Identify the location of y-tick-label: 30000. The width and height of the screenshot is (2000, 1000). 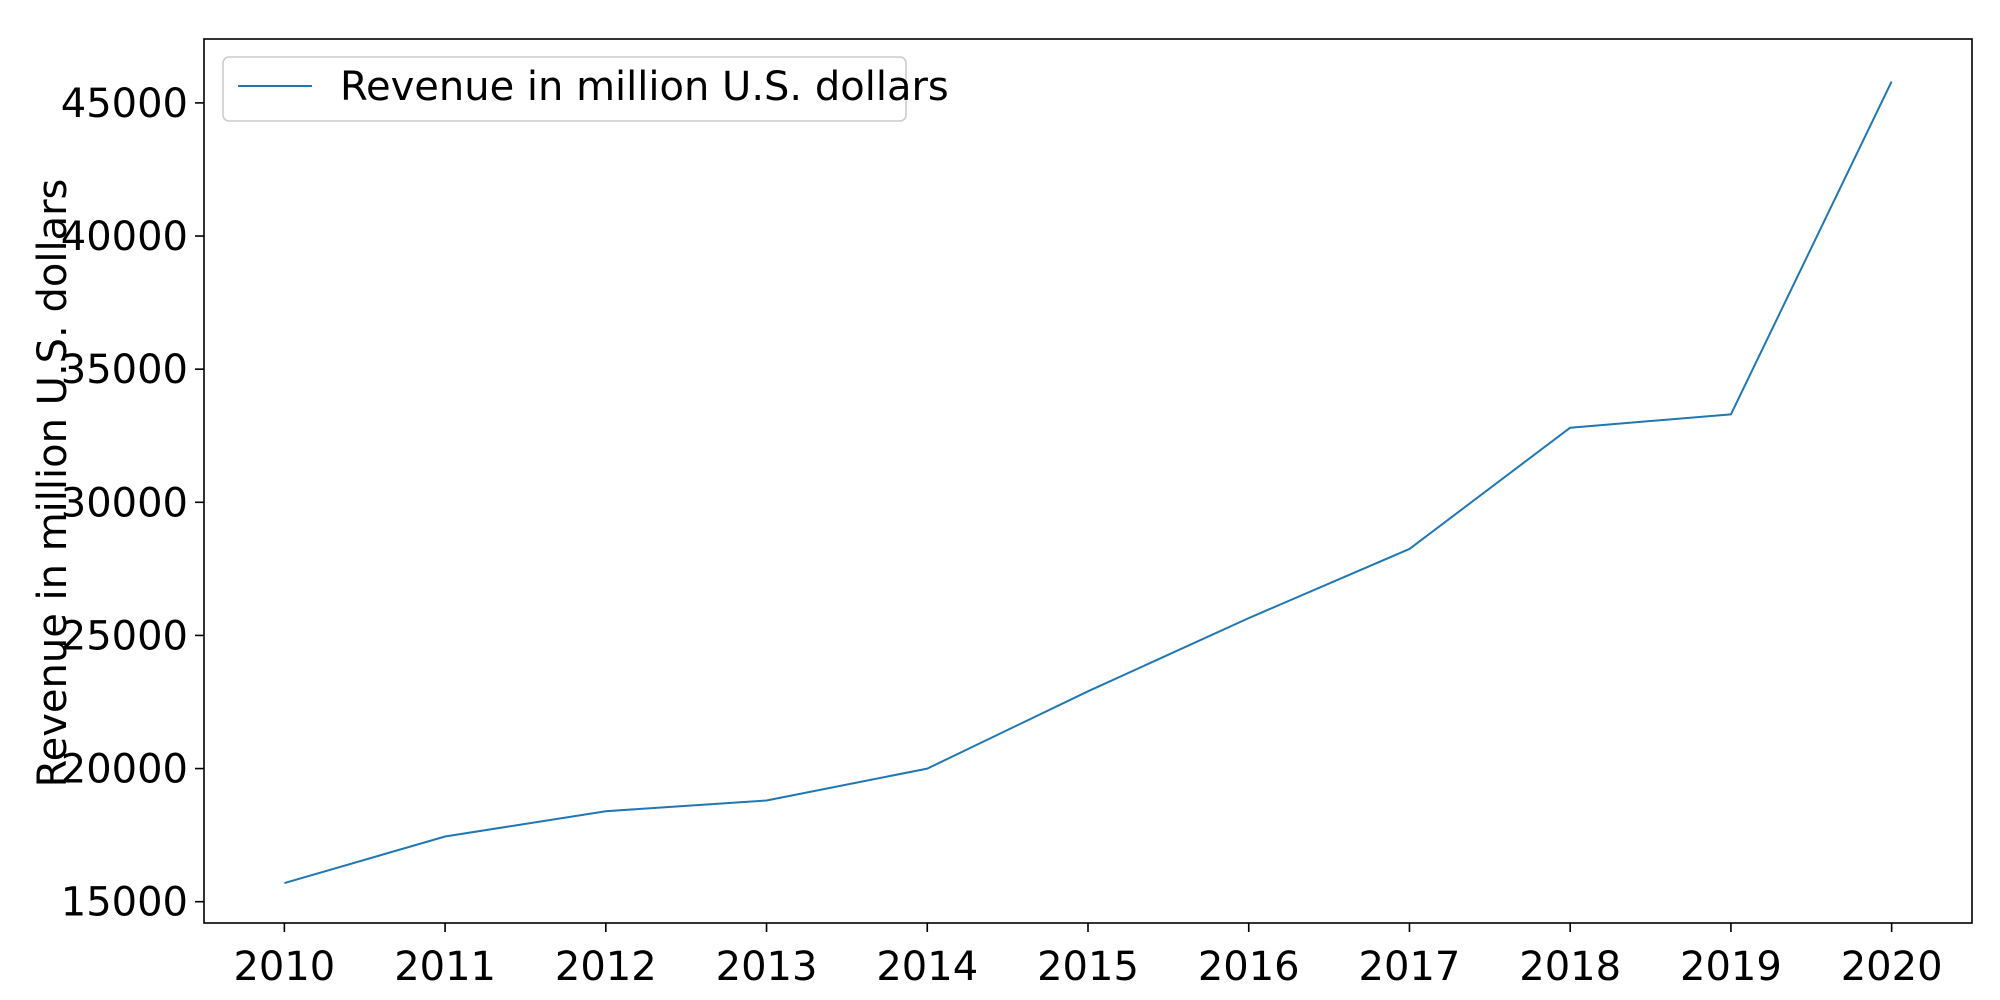
(124, 503).